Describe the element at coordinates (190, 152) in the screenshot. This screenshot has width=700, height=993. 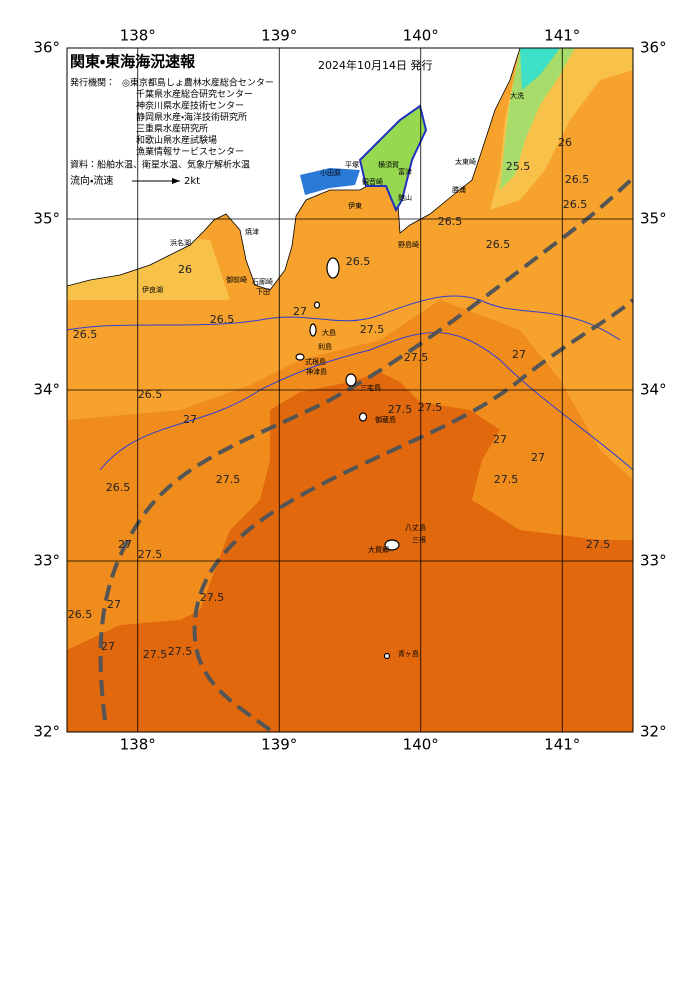
I see `issuer: 漁業情報サービスセンター` at that location.